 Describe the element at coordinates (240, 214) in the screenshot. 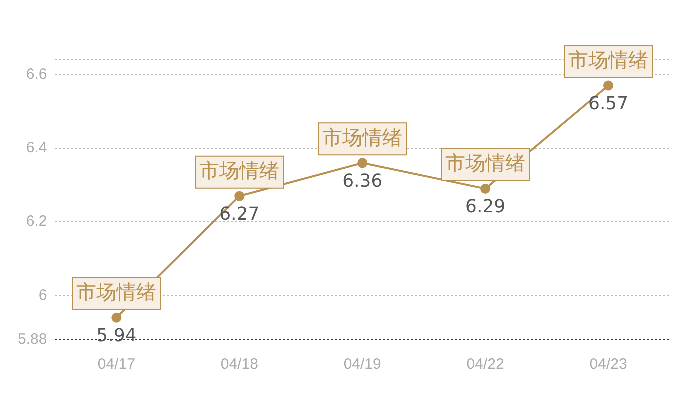

I see `data-label: 6.27` at that location.